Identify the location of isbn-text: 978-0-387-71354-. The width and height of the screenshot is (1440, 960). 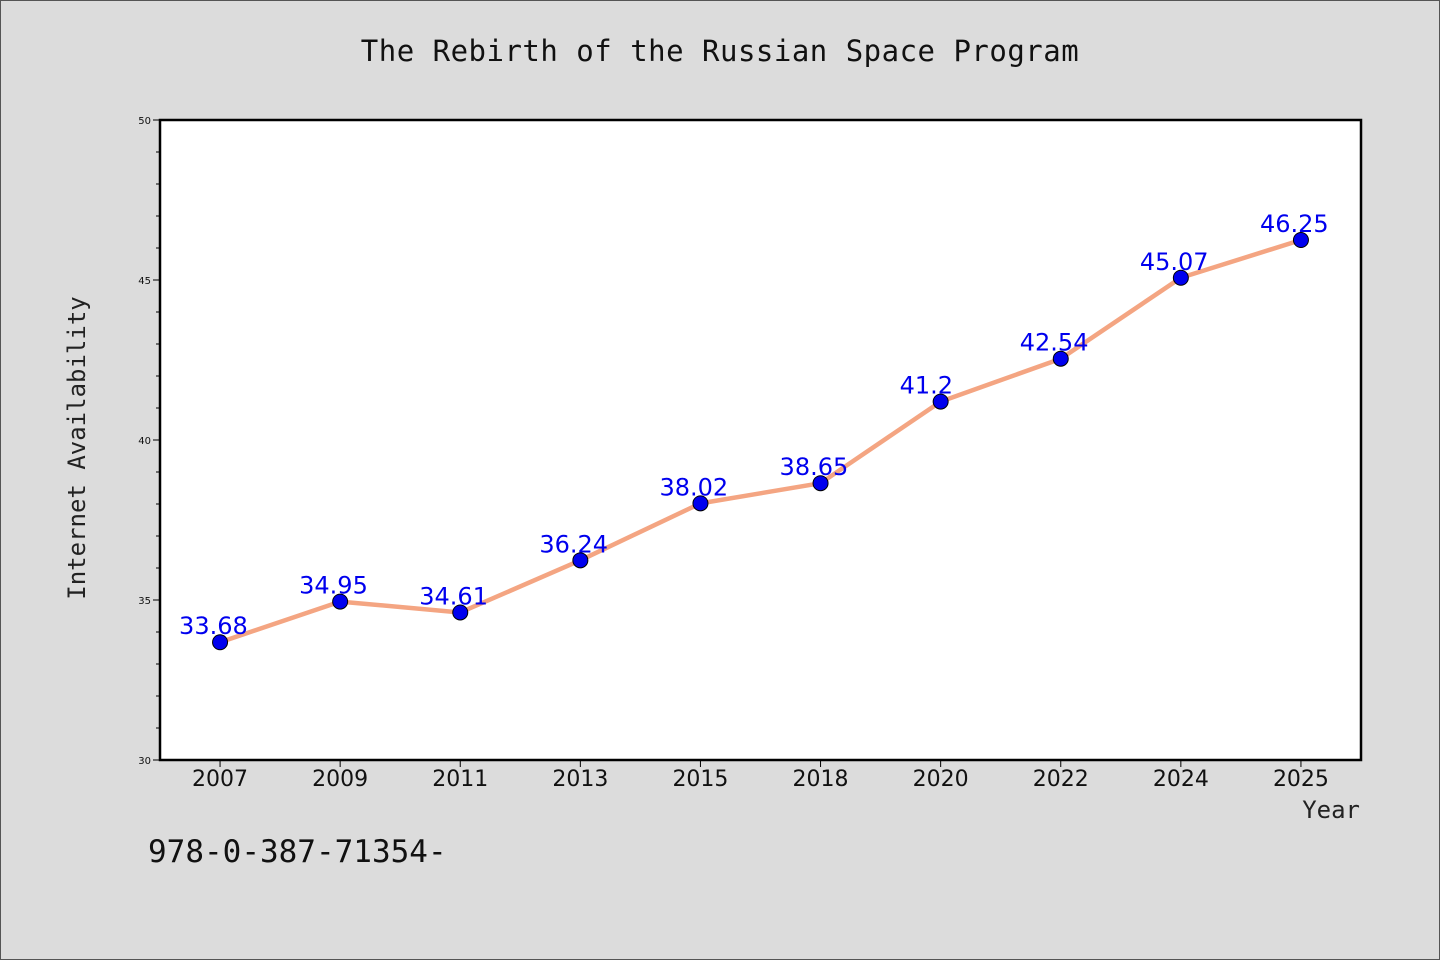
(297, 852).